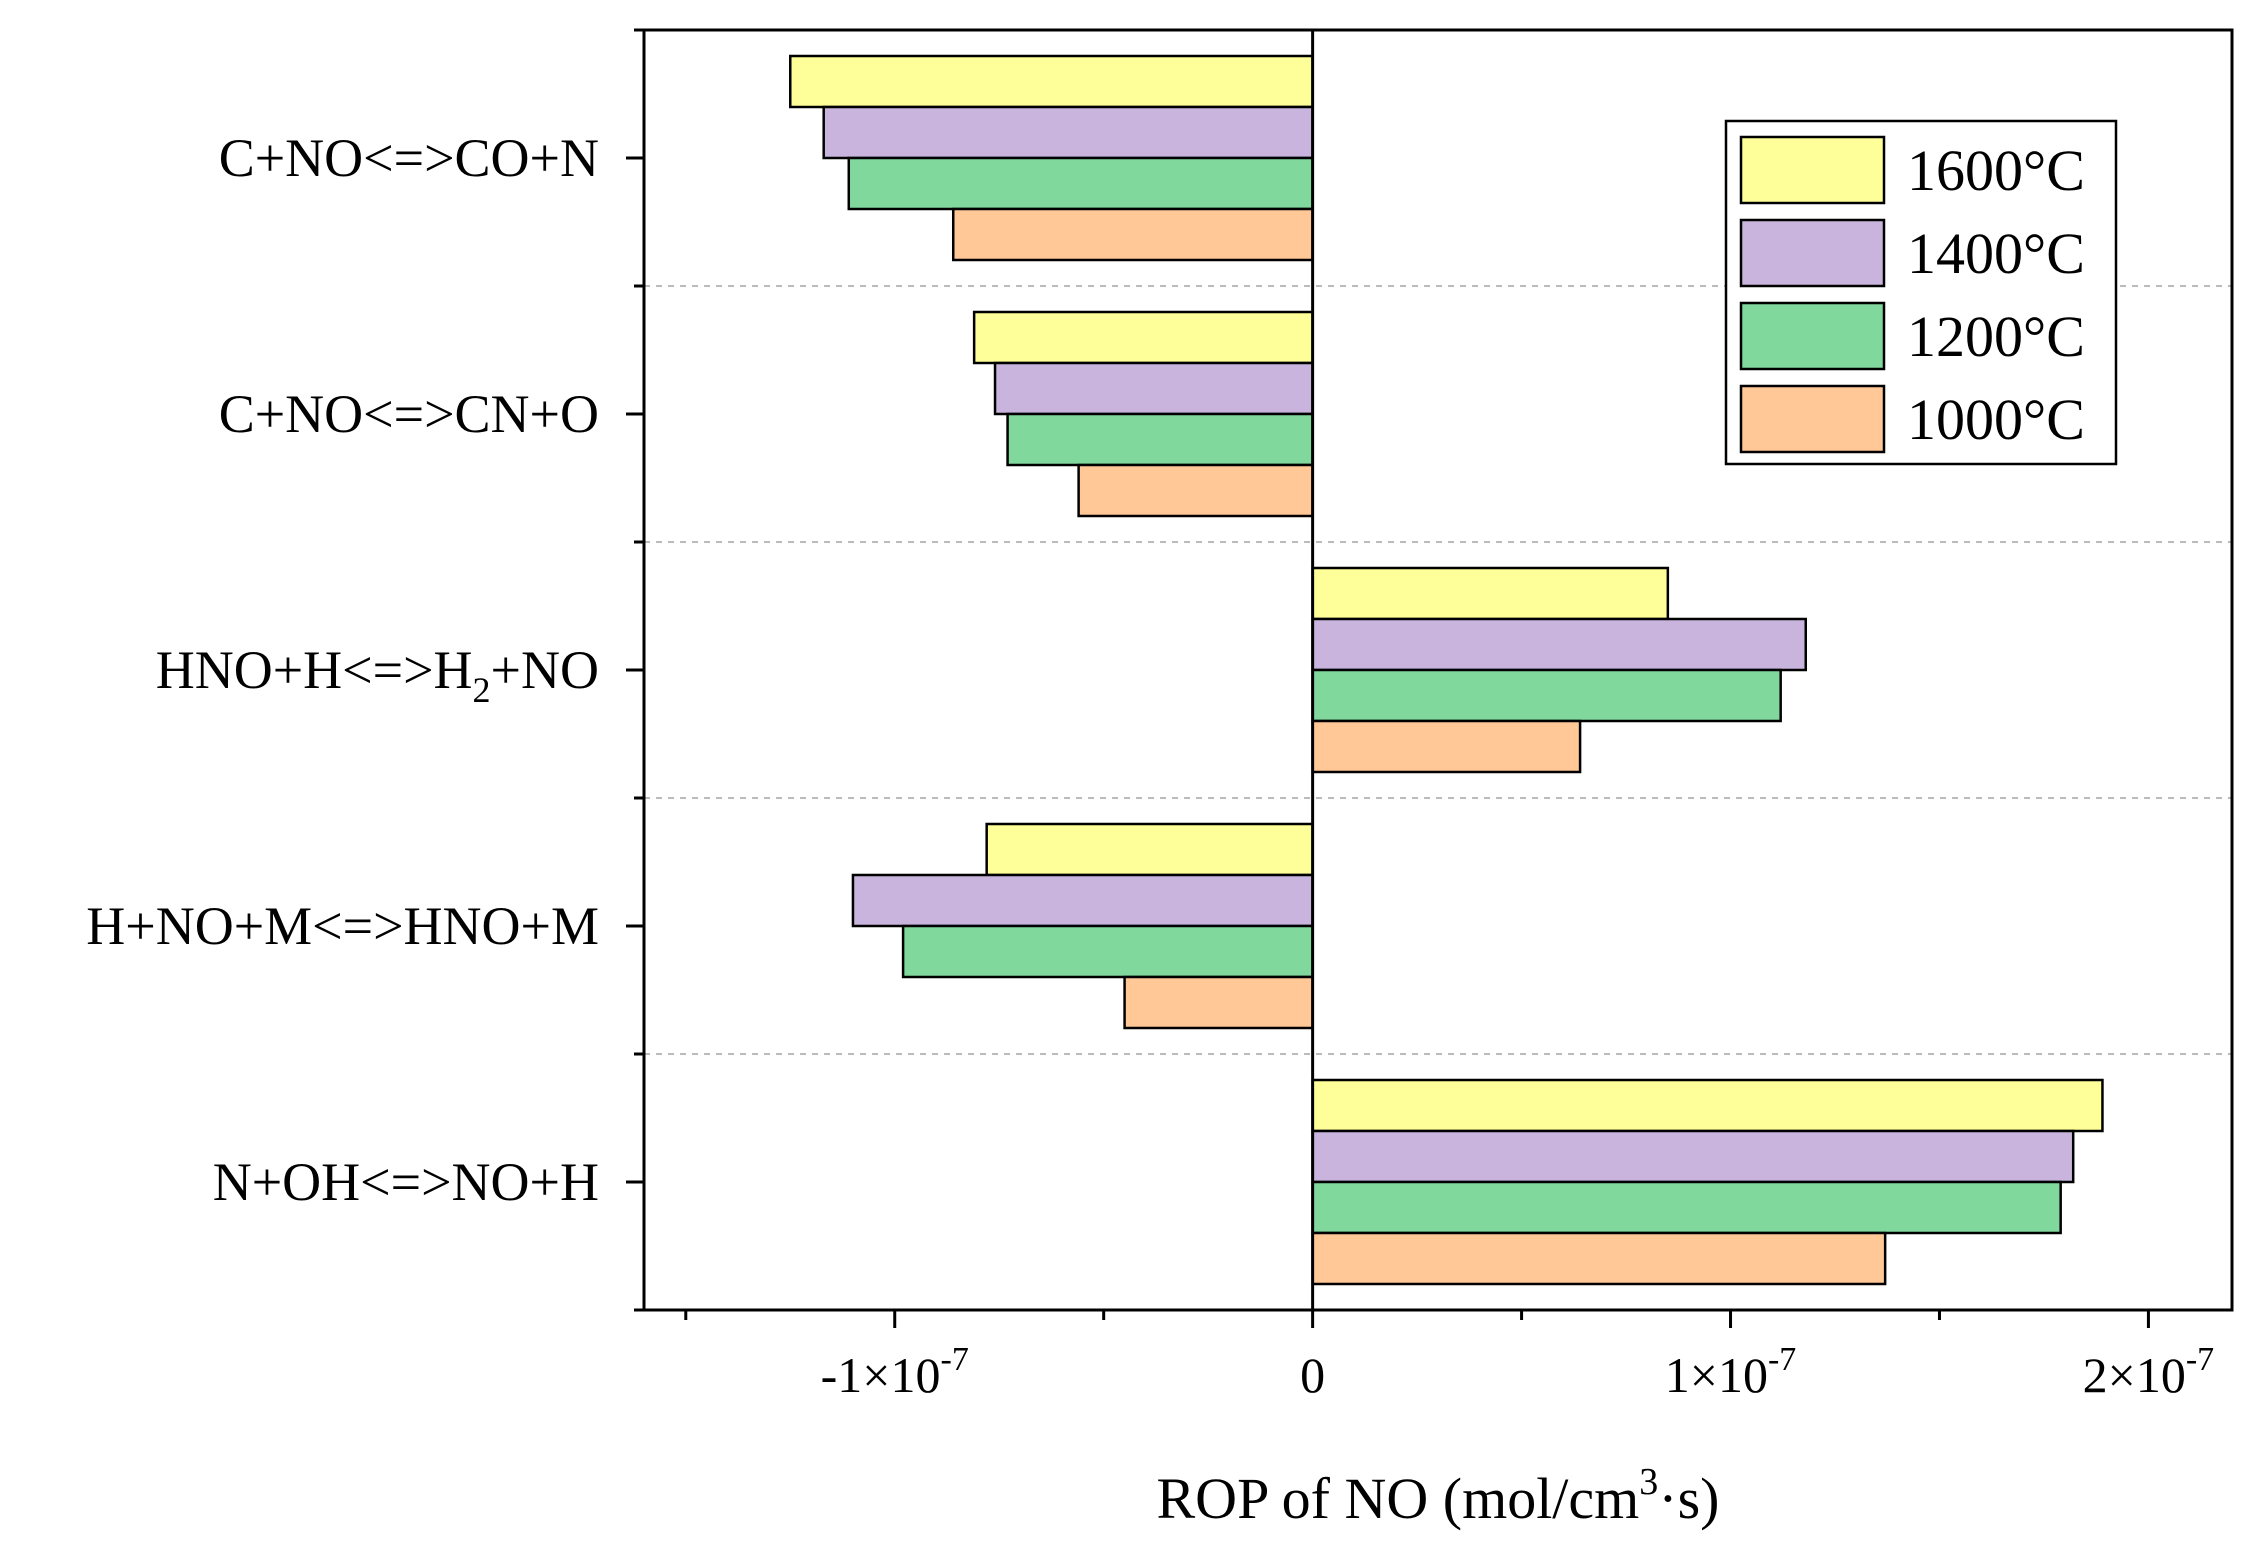 The width and height of the screenshot is (2247, 1545). Describe the element at coordinates (1688, 1498) in the screenshot. I see `x-axis-title-suffix: ·s)` at that location.